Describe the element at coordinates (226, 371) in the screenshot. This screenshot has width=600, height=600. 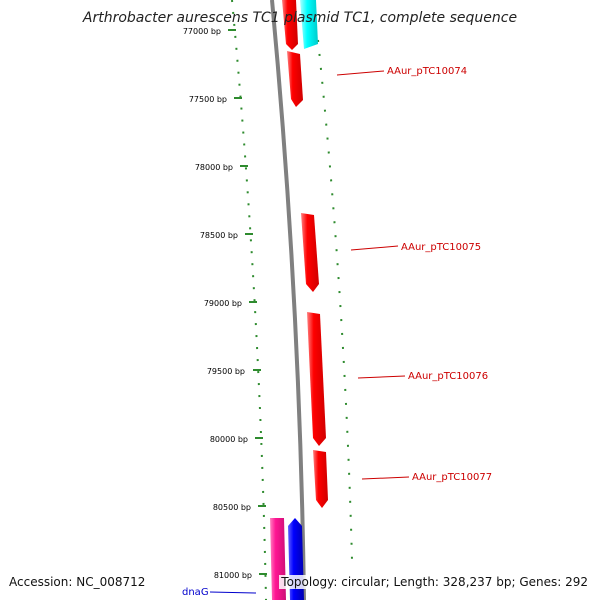
I see `ruler-label: 79500 bp` at that location.